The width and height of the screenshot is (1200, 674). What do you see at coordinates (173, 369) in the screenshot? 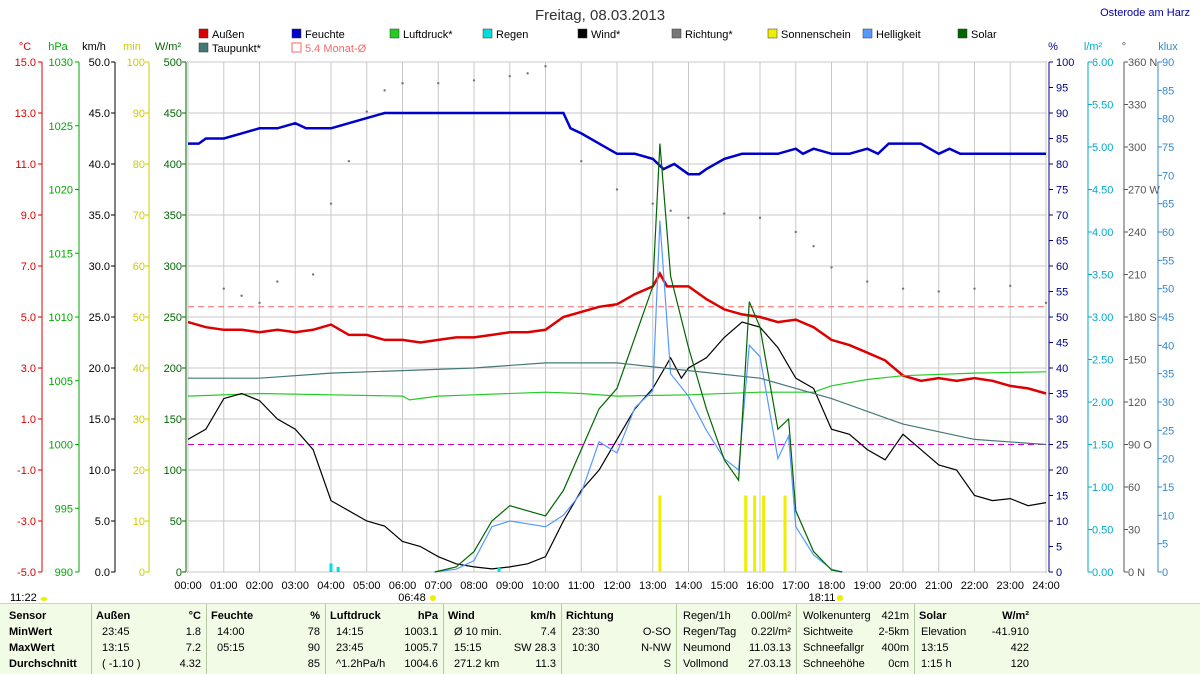
I see `axis-tick-label: 200` at bounding box center [173, 369].